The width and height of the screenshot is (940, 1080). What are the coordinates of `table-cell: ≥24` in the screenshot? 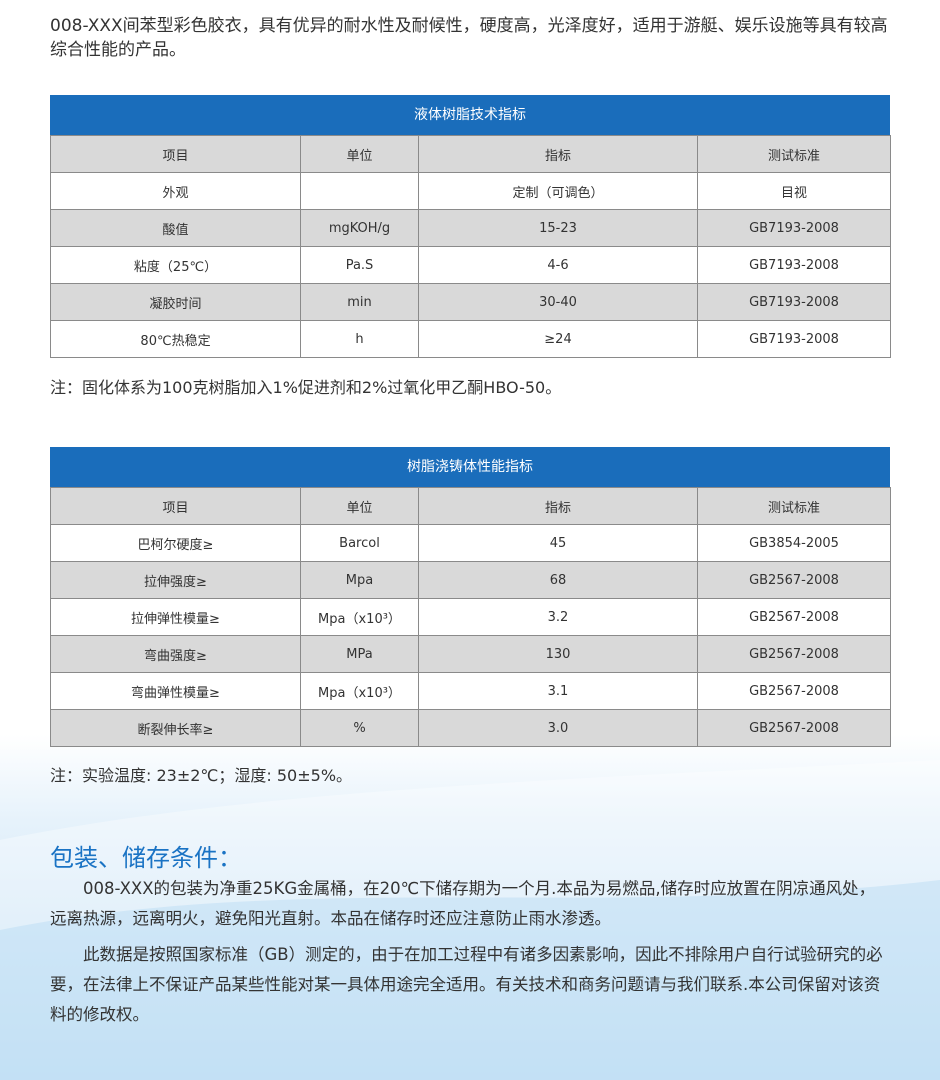 It's located at (558, 339).